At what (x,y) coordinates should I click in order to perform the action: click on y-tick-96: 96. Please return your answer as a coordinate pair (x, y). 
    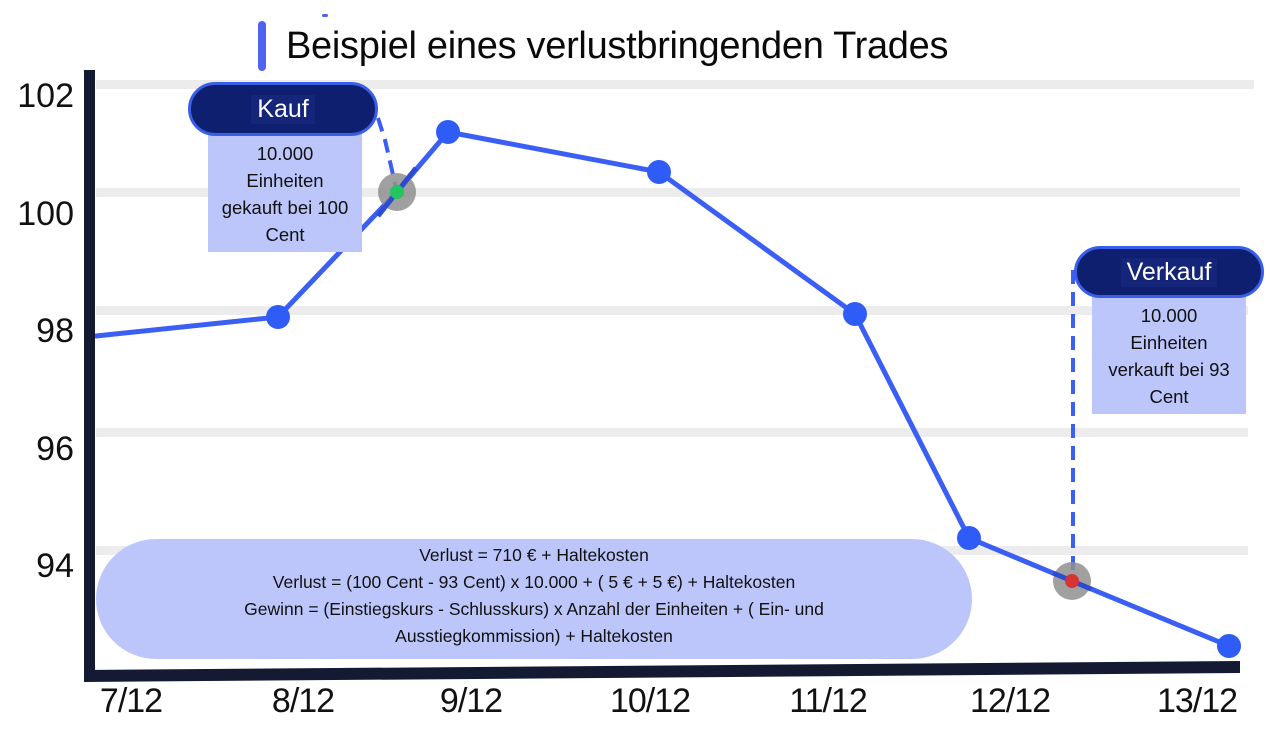
    Looking at the image, I should click on (55, 449).